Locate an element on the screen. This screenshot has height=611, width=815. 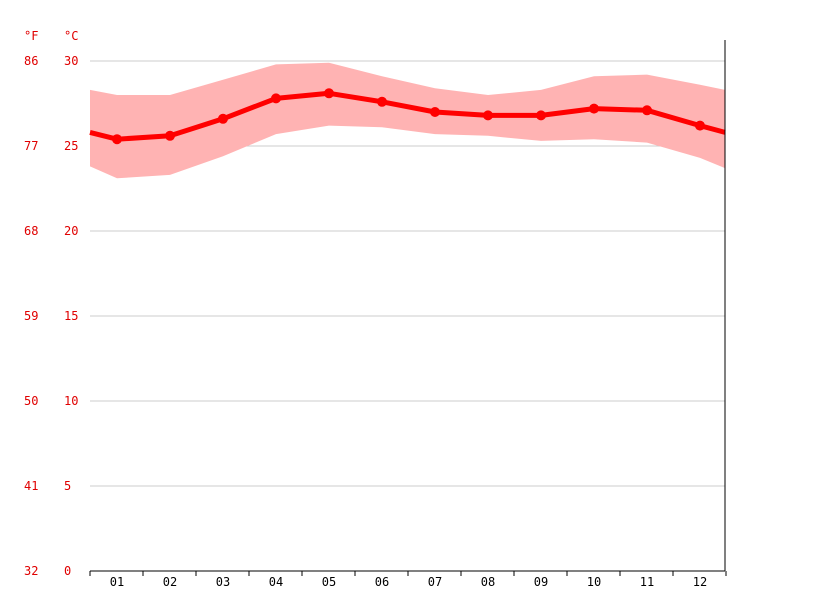
x-tick-label-04: 04 is located at coordinates (276, 582).